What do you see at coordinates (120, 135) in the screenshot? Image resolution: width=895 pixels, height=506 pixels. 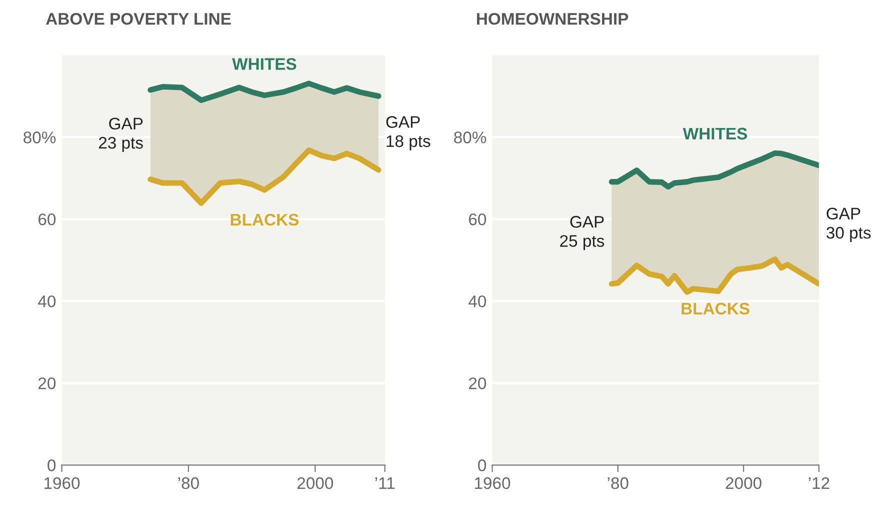 I see `annotation: GAP 23 pts` at bounding box center [120, 135].